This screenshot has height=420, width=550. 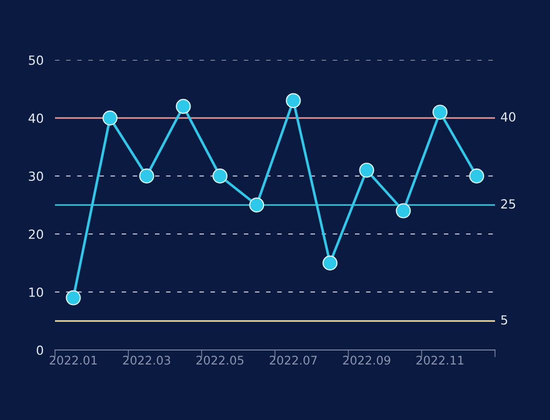 What do you see at coordinates (146, 360) in the screenshot?
I see `x-tick-label: 2022.03` at bounding box center [146, 360].